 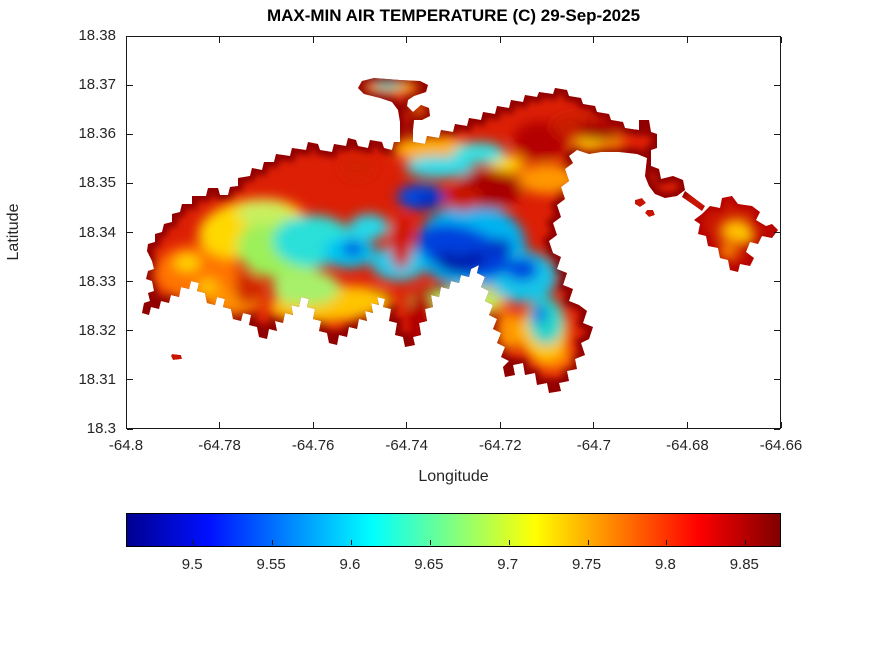 I want to click on y-axis-label: Latitude, so click(x=13, y=232).